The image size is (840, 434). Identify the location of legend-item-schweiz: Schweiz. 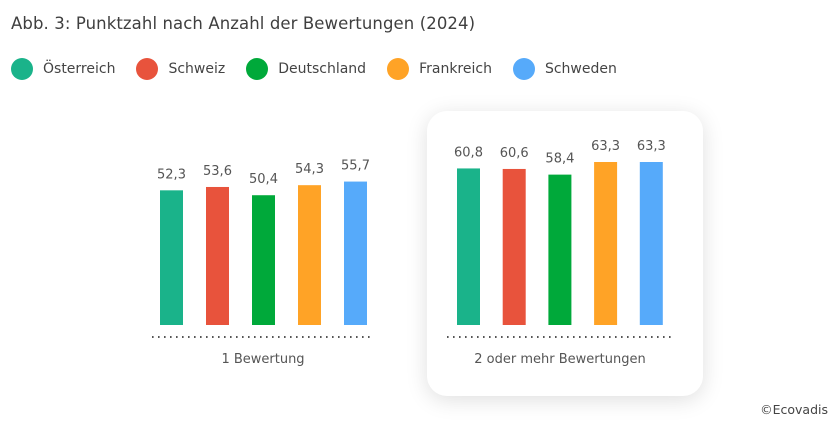
(180, 69).